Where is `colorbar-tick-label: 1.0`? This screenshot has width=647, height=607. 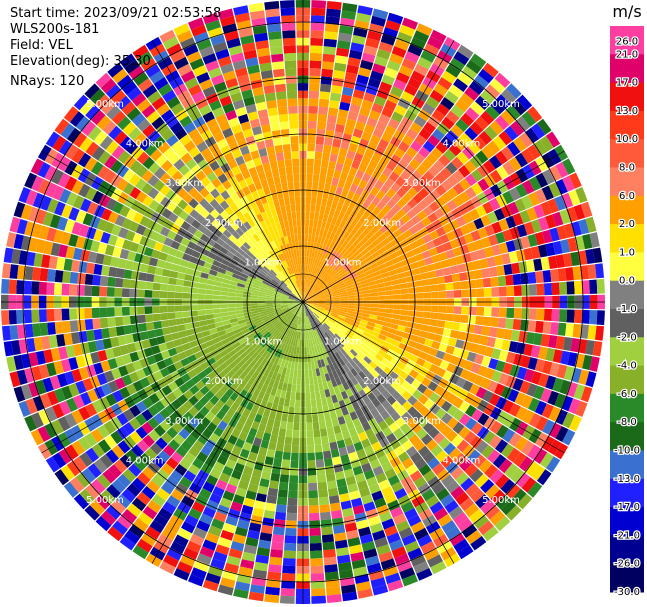 colorbar-tick-label: 1.0 is located at coordinates (627, 252).